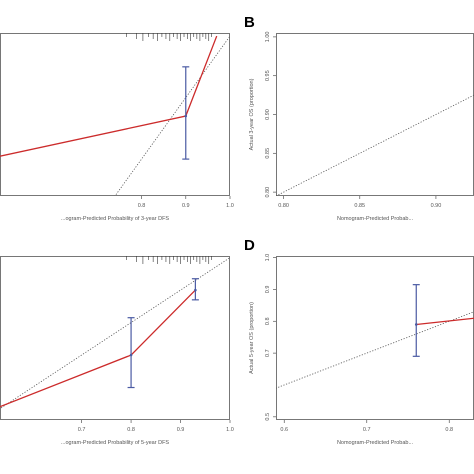  Describe the element at coordinates (359, 206) in the screenshot. I see `x-tick-label: 0.85` at that location.